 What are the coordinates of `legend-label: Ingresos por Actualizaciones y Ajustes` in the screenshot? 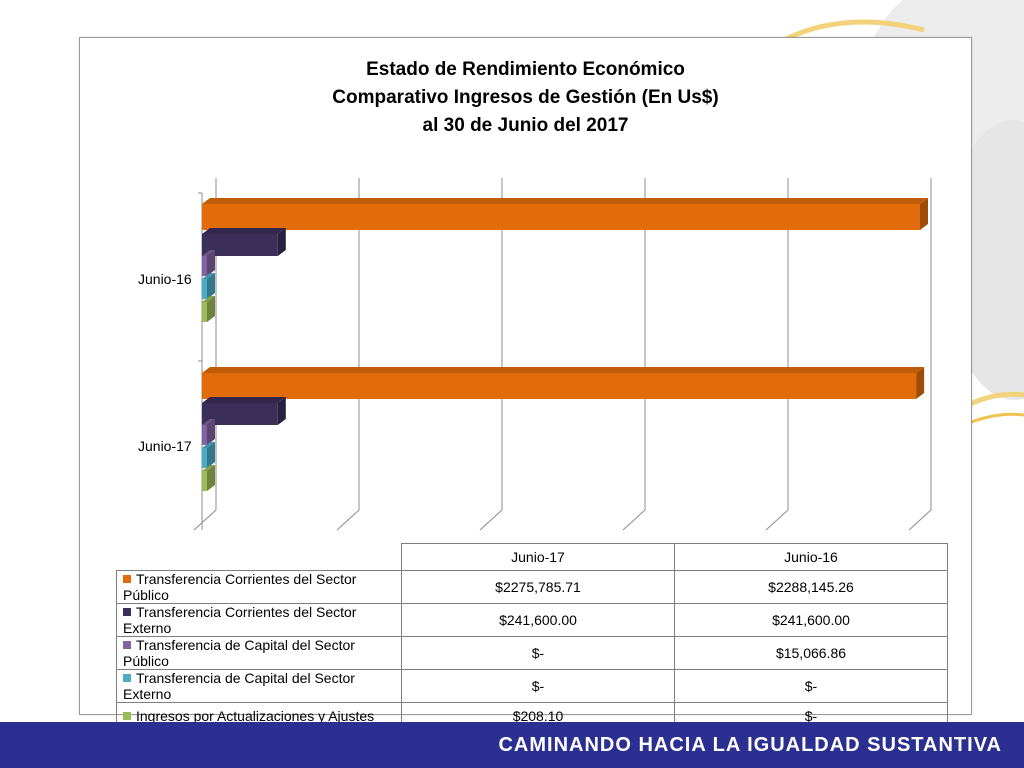 It's located at (255, 716).